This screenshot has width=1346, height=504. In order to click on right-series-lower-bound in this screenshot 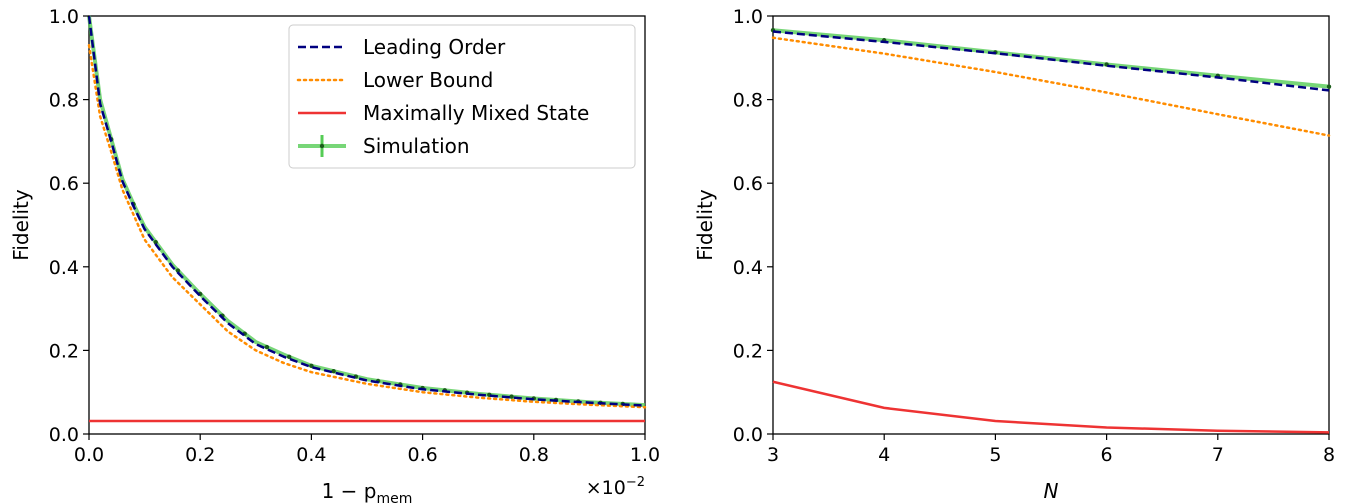, I will do `click(1051, 86)`.